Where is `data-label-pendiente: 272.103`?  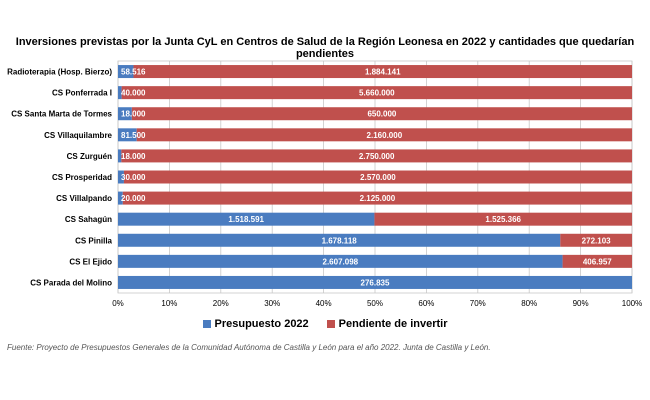 data-label-pendiente: 272.103 is located at coordinates (596, 240).